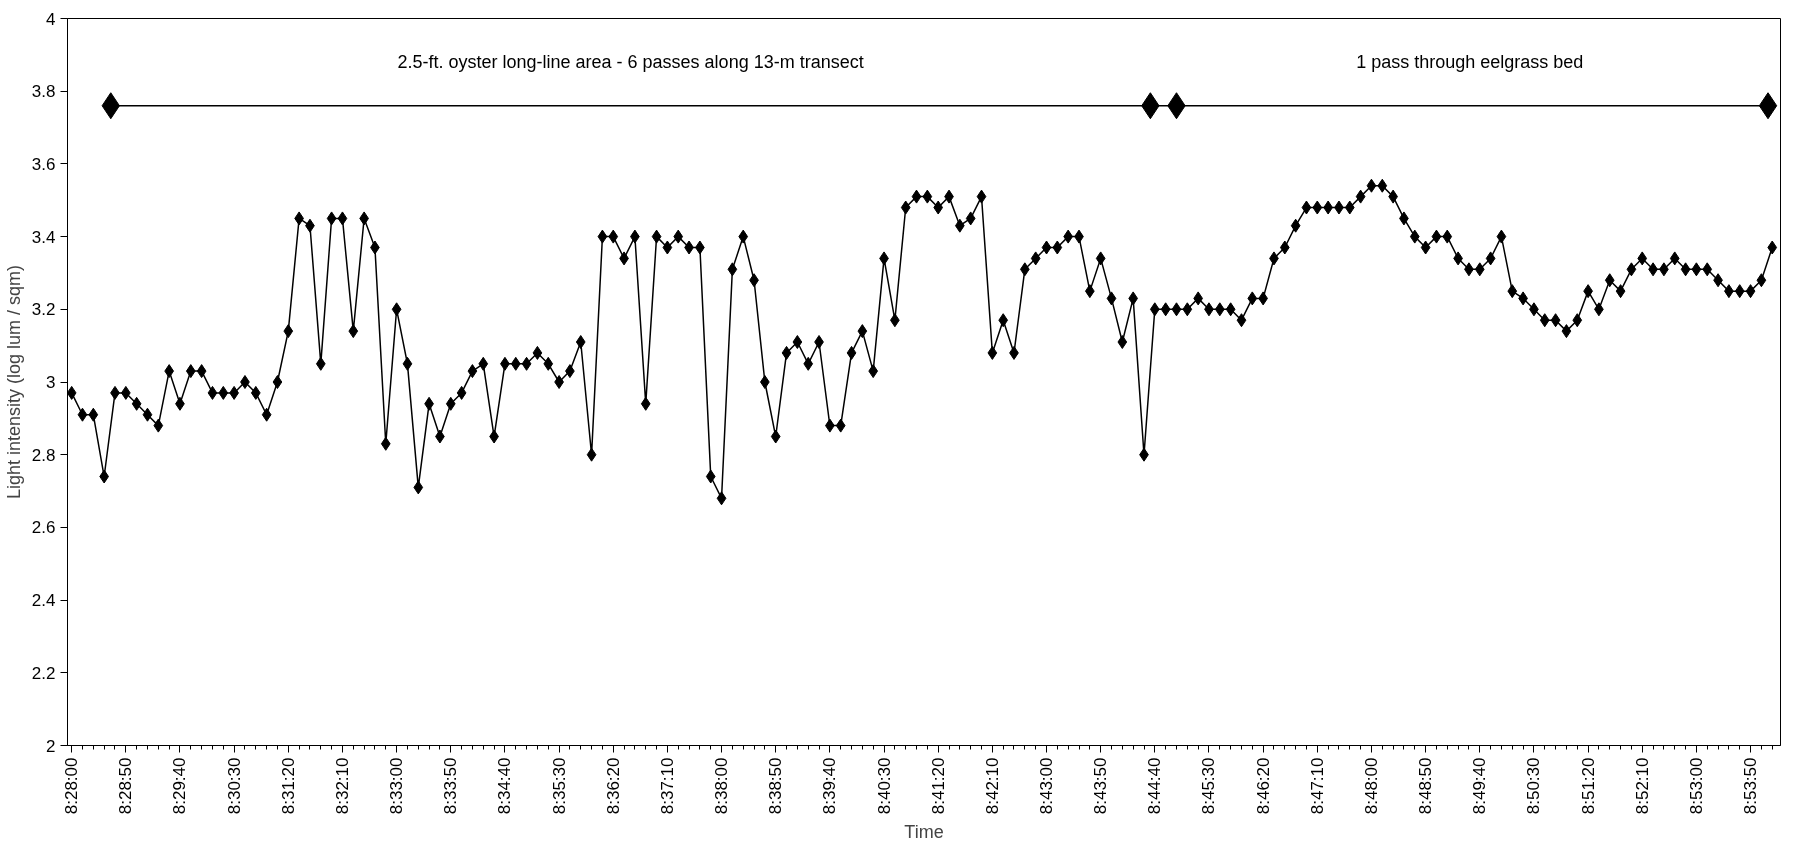 The image size is (1815, 852). What do you see at coordinates (51, 382) in the screenshot?
I see `y-tick-label: 3` at bounding box center [51, 382].